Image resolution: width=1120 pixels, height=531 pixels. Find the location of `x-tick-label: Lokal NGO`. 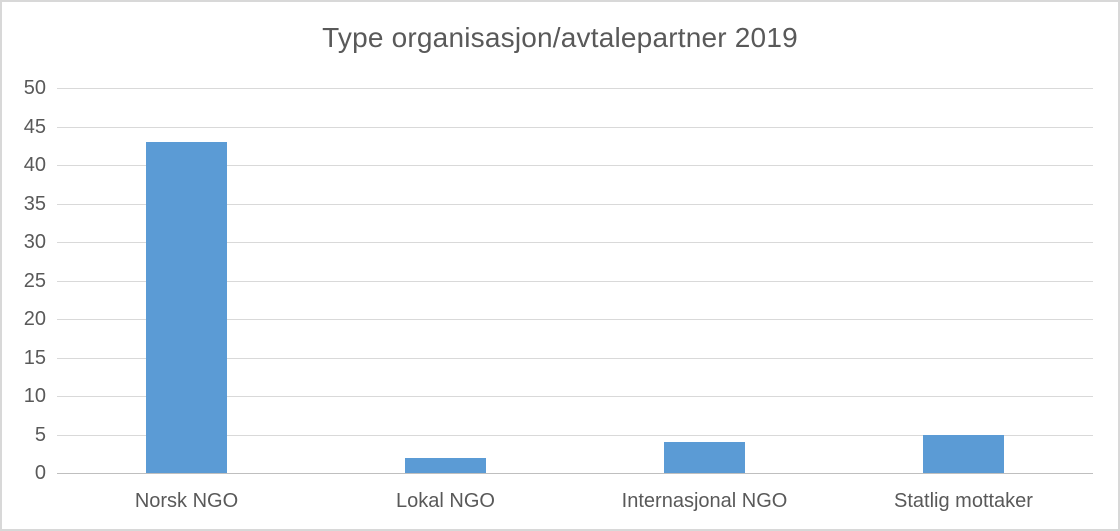

x-tick-label: Lokal NGO is located at coordinates (445, 501).